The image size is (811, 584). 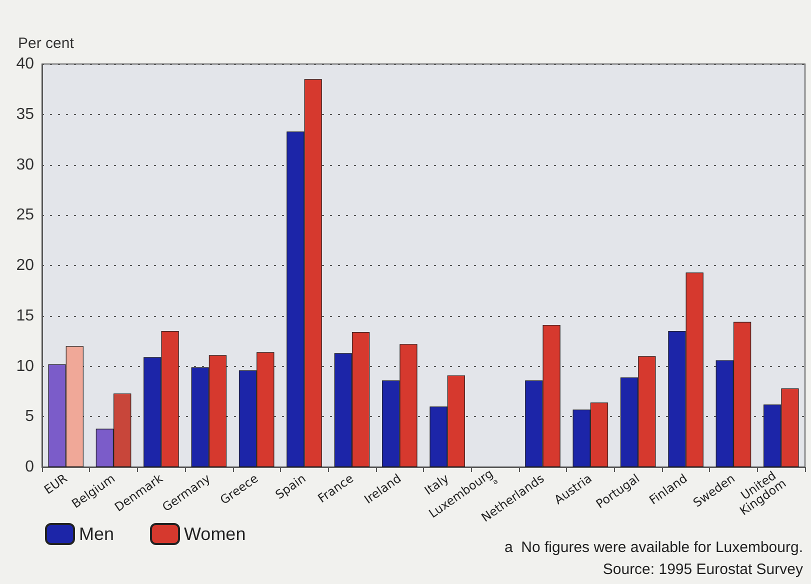 What do you see at coordinates (215, 534) in the screenshot?
I see `legend-label: Women` at bounding box center [215, 534].